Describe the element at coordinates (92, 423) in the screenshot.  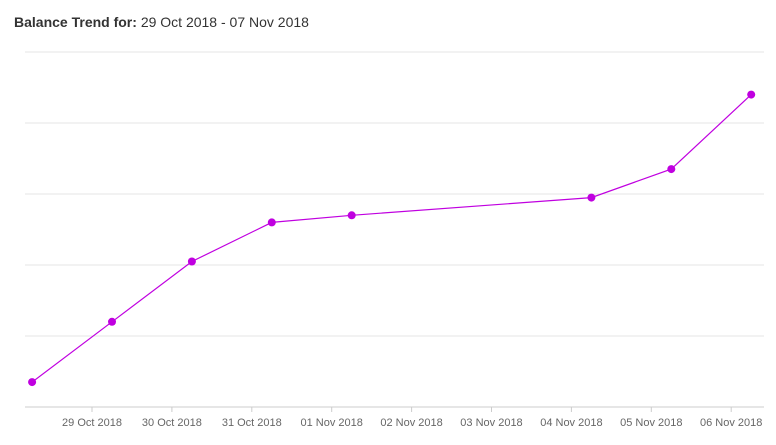
I see `x-tick-label: 29 Oct 2018` at that location.